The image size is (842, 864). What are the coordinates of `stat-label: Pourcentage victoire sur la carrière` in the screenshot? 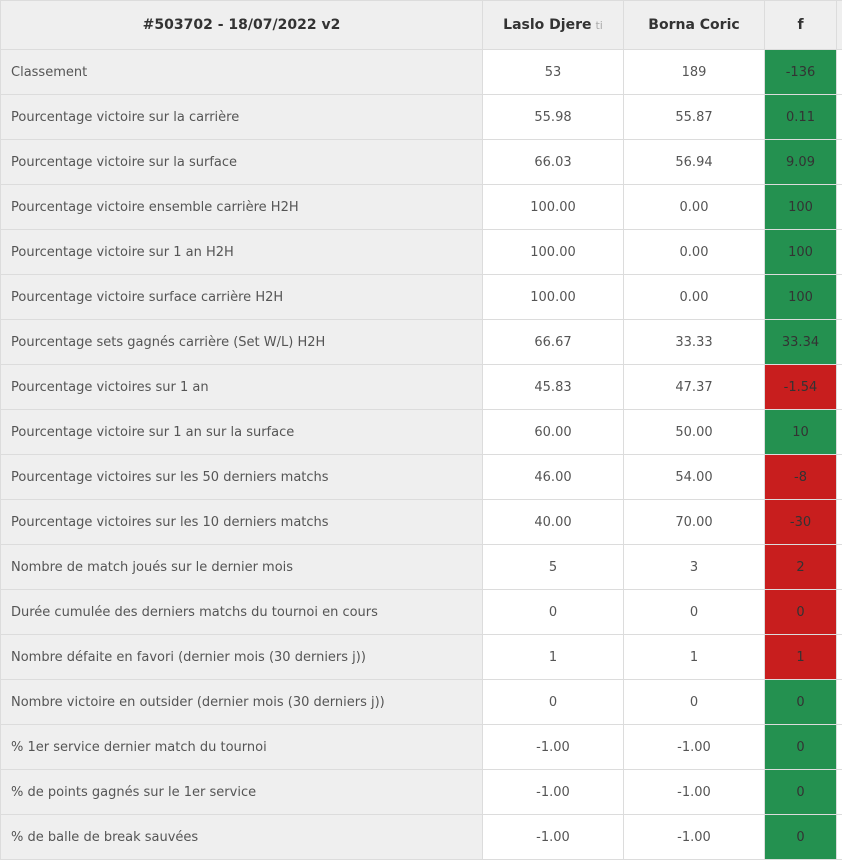 It's located at (241, 117).